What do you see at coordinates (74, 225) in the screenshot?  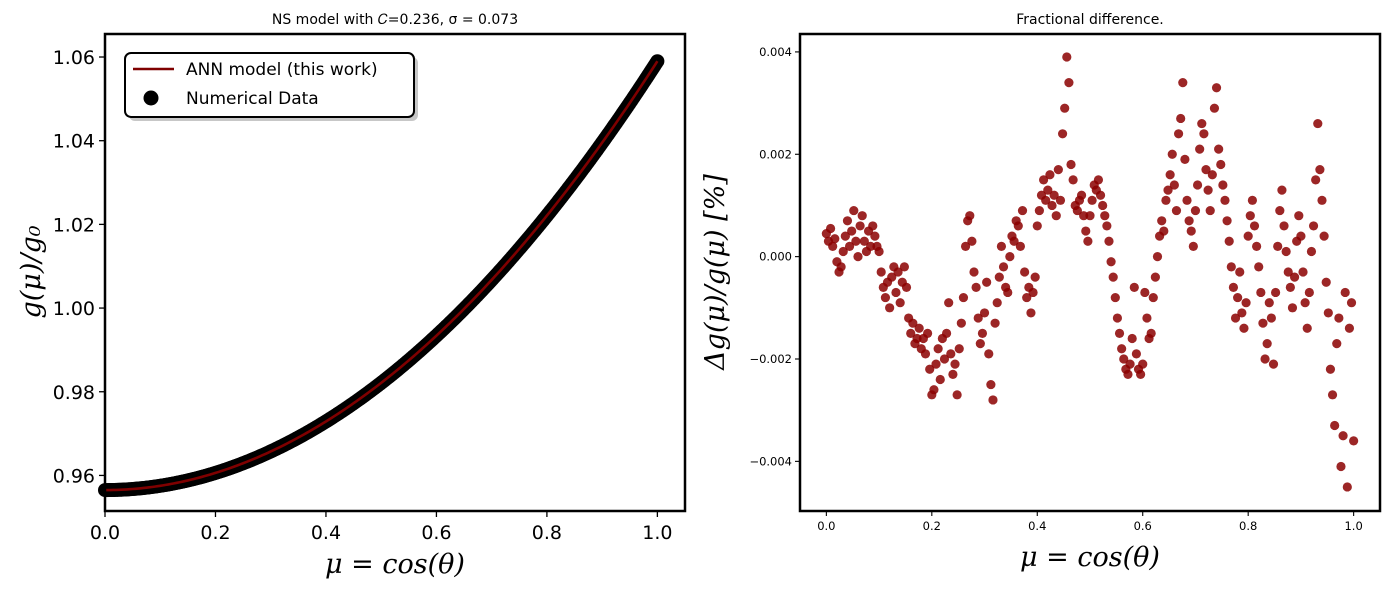 I see `y-tick-label: 1.02` at bounding box center [74, 225].